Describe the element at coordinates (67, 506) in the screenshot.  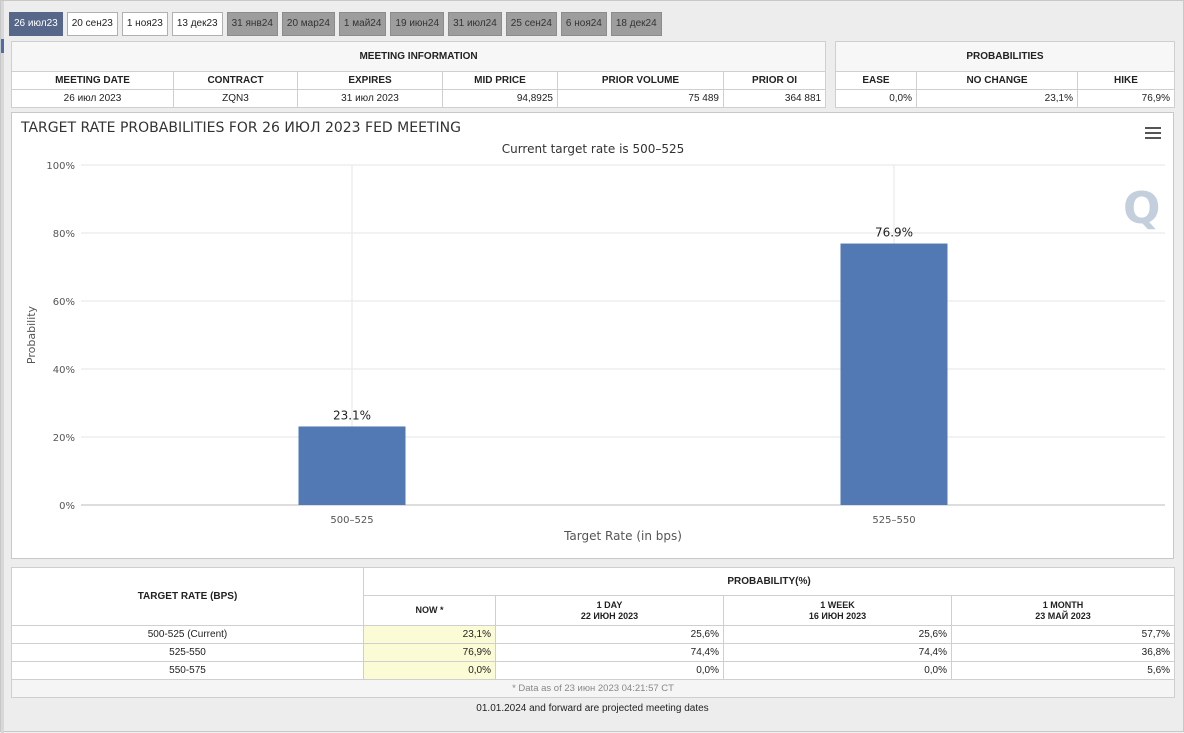
I see `y-tick-label: 0%` at that location.